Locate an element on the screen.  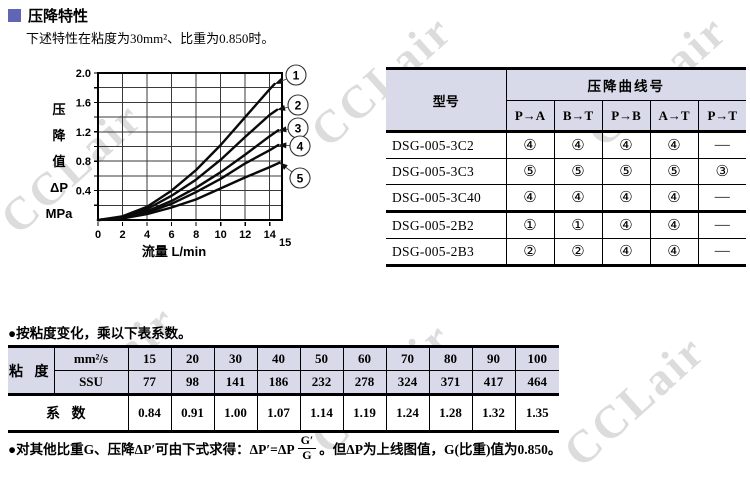
flow-path-header: P→A is located at coordinates (530, 116).